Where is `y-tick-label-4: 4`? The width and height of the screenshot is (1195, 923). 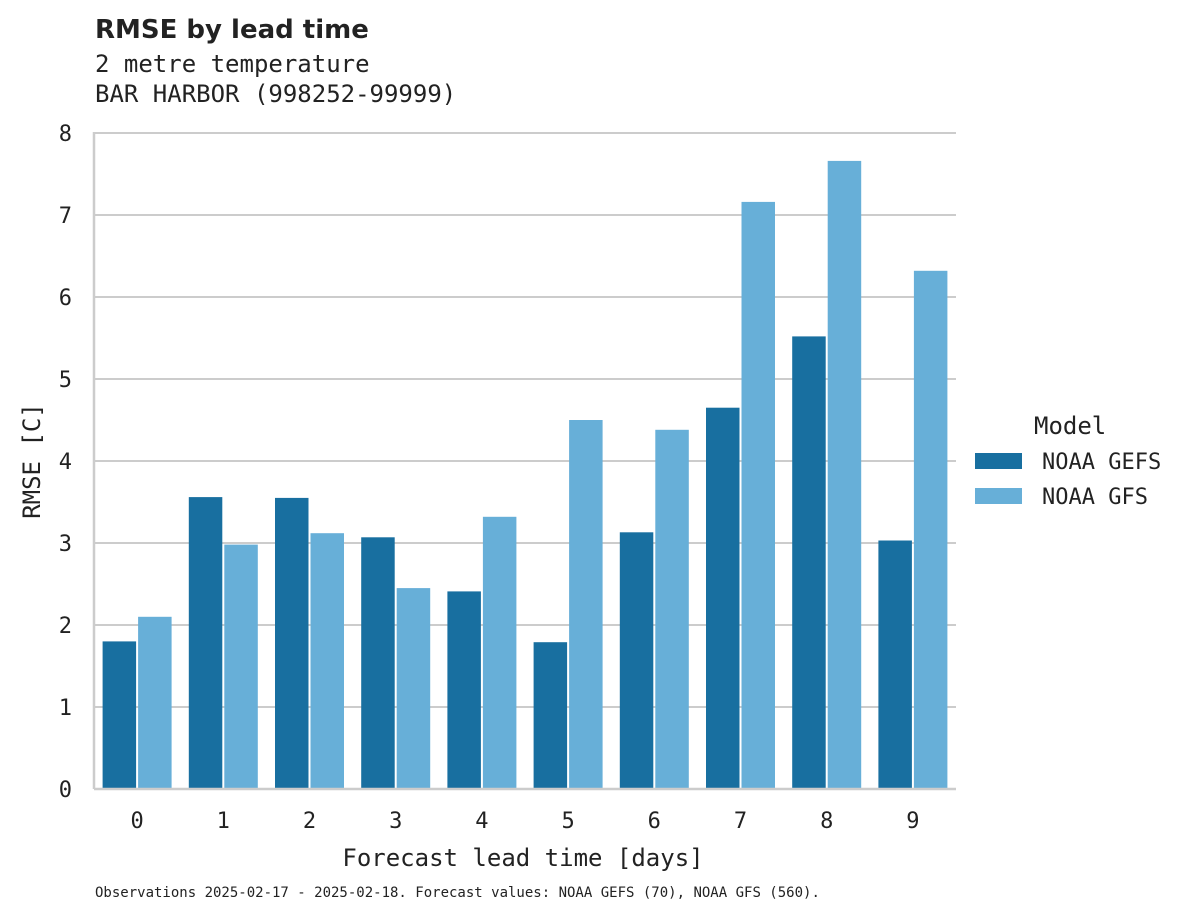
y-tick-label-4: 4 is located at coordinates (65, 462).